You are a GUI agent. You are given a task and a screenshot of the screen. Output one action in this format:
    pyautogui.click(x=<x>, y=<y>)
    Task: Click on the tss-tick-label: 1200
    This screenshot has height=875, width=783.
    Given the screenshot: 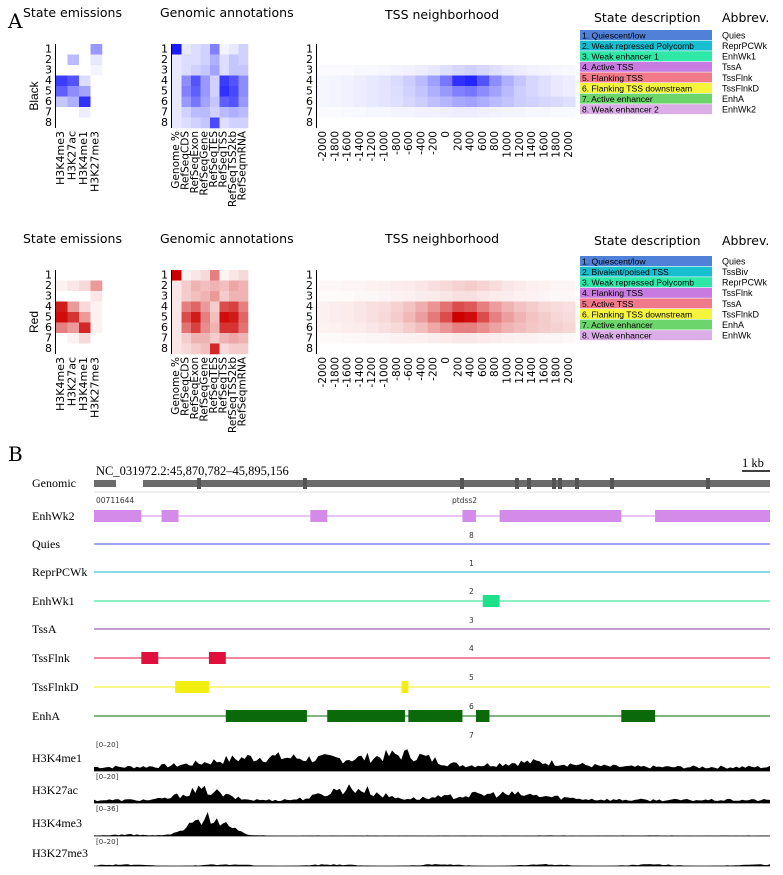 What is the action you would take?
    pyautogui.click(x=520, y=144)
    